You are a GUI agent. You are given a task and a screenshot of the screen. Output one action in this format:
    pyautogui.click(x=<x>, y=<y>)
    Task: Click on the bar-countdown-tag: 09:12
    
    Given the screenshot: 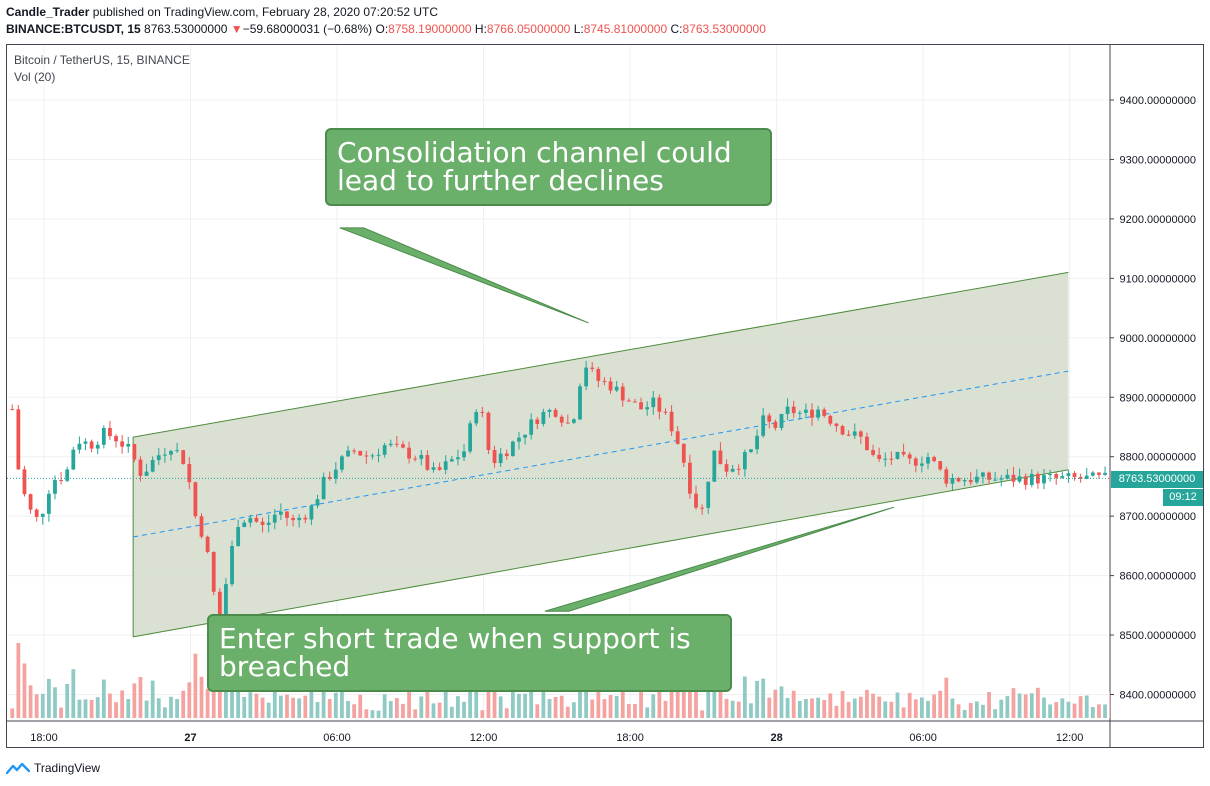 What is the action you would take?
    pyautogui.click(x=1183, y=497)
    